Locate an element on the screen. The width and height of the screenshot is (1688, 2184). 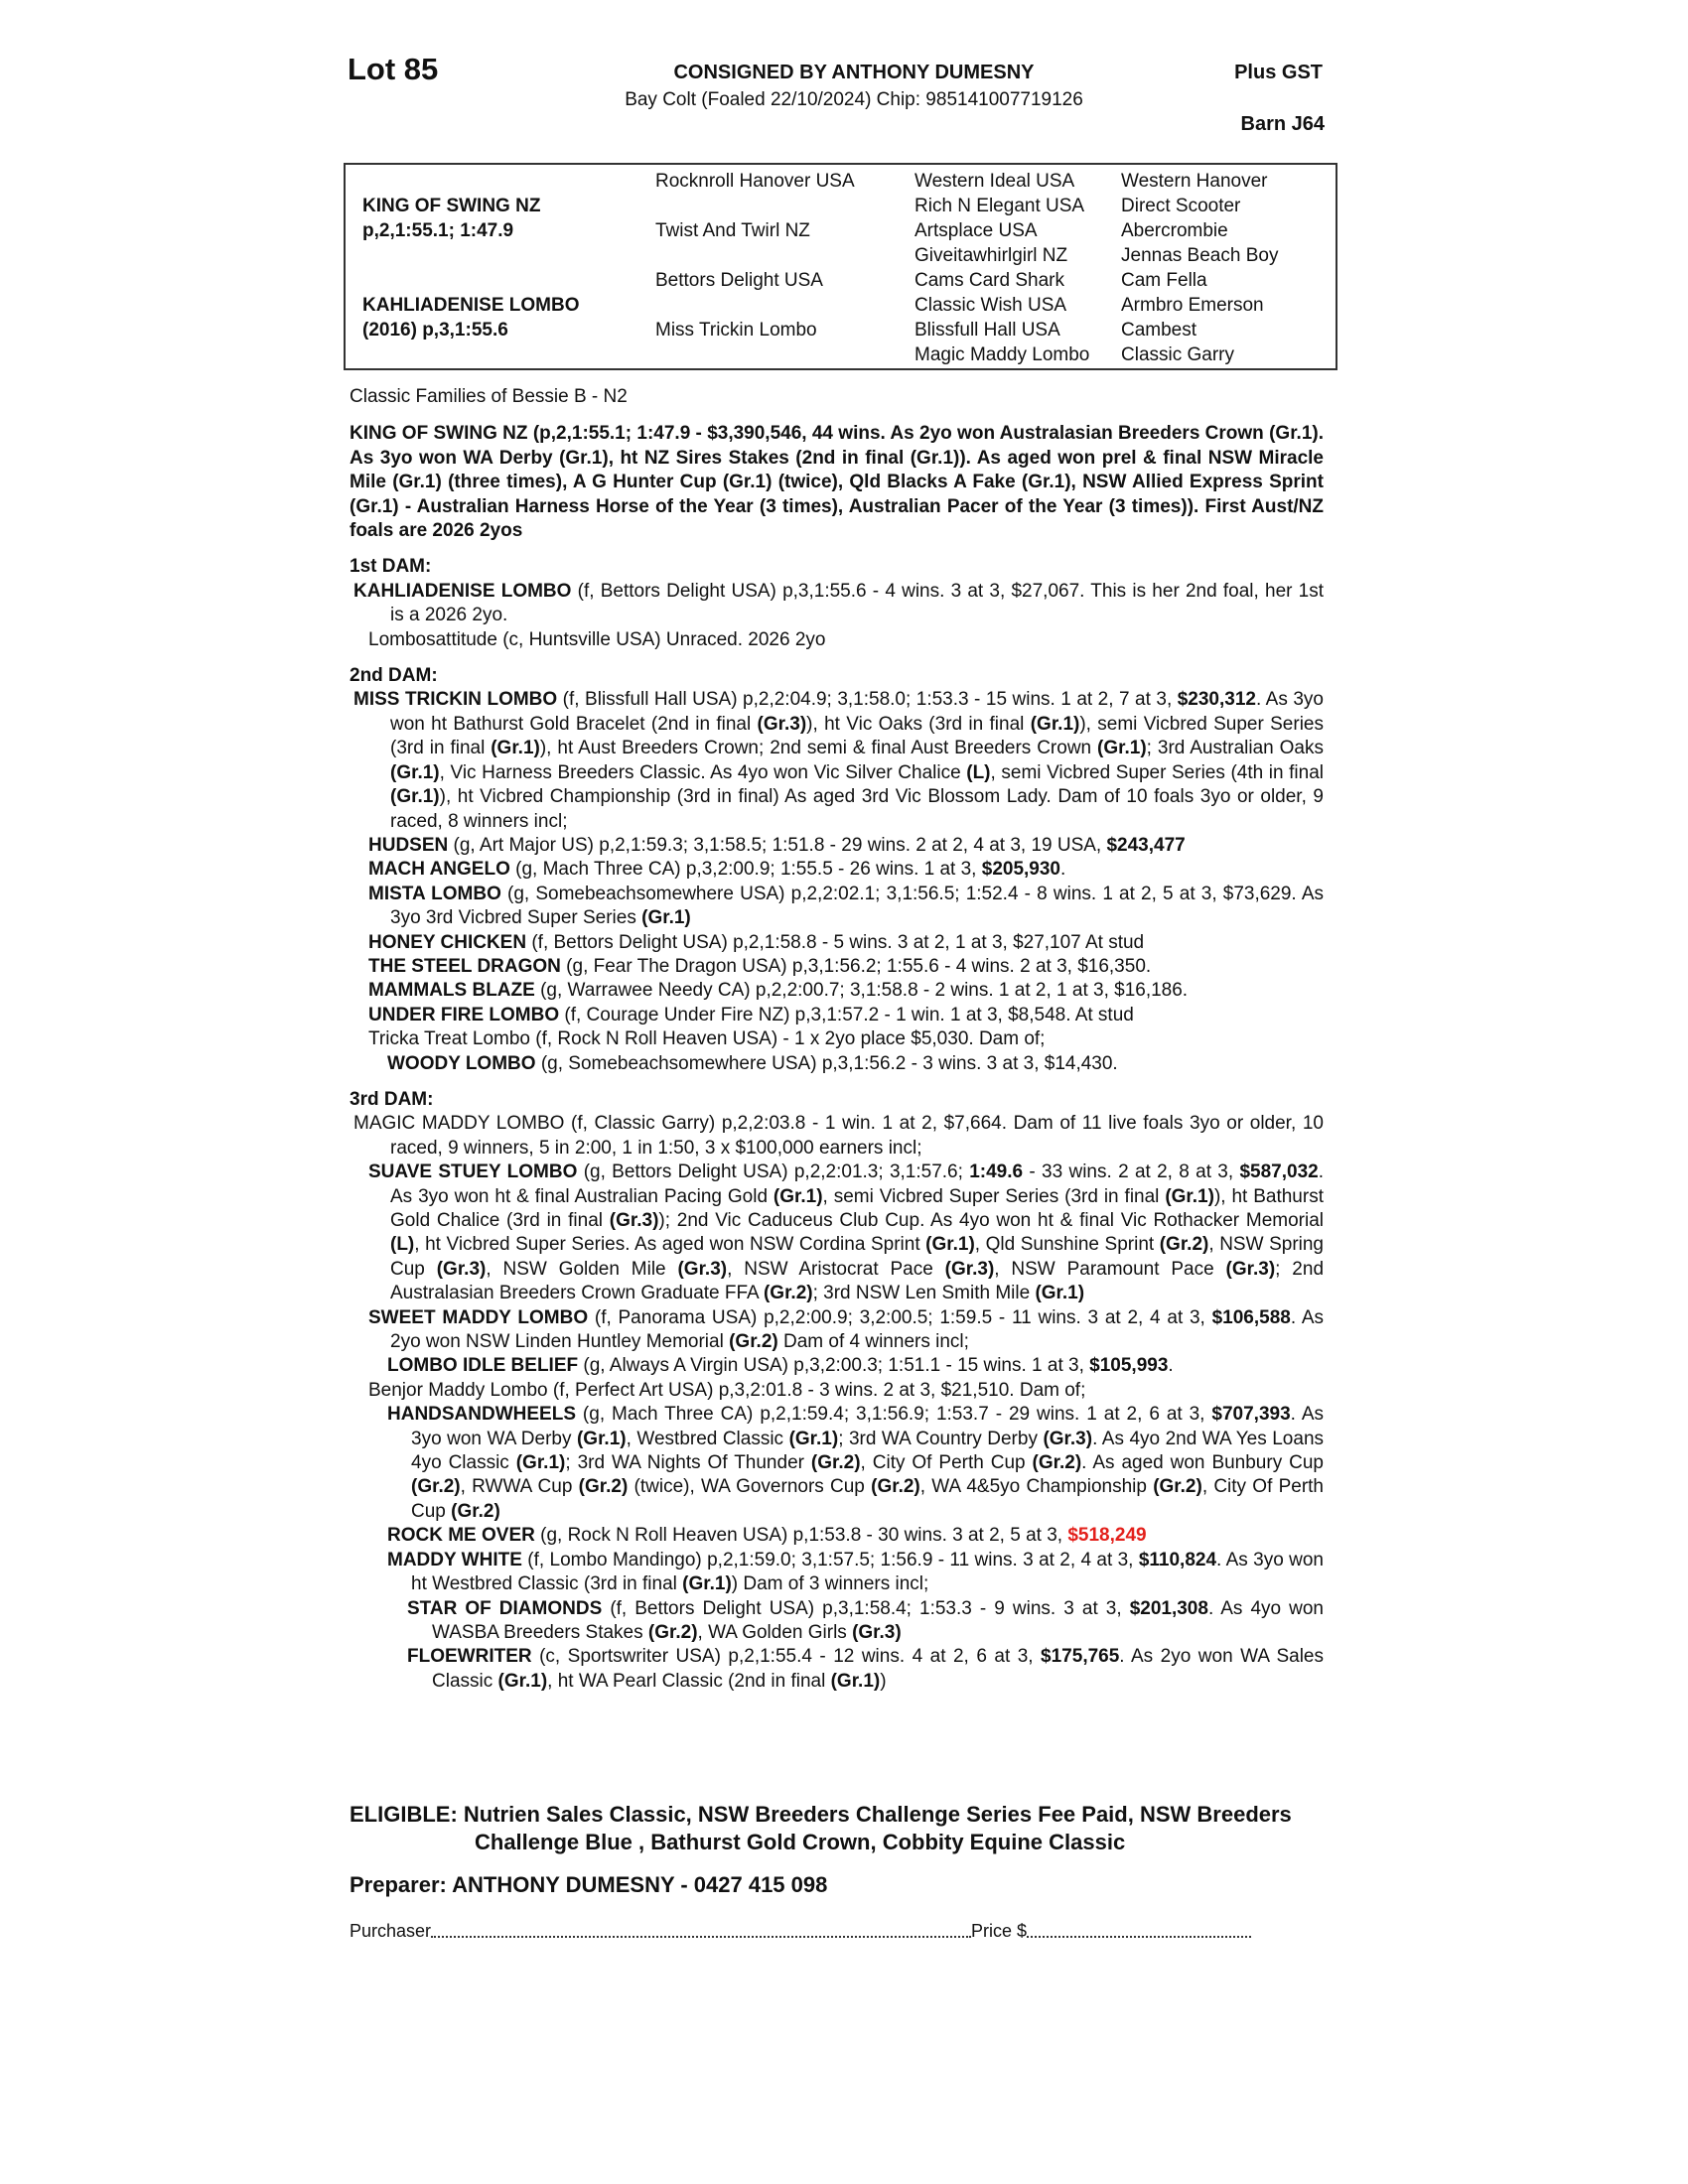
pedigree-gen4: Direct Scooter is located at coordinates (1181, 206).